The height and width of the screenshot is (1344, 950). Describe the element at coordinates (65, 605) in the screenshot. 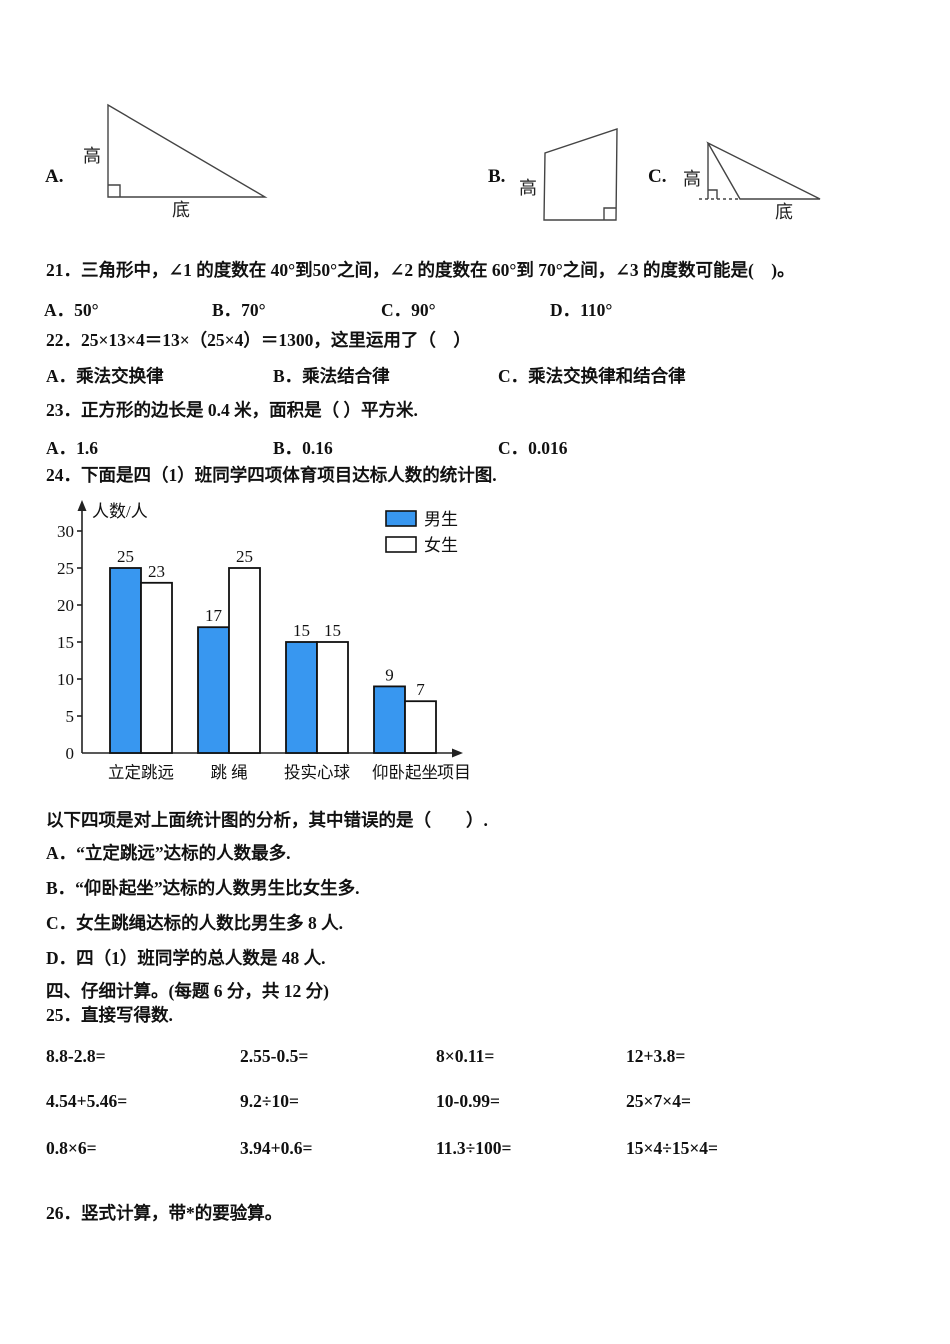

I see `y-tick-label: 20` at that location.